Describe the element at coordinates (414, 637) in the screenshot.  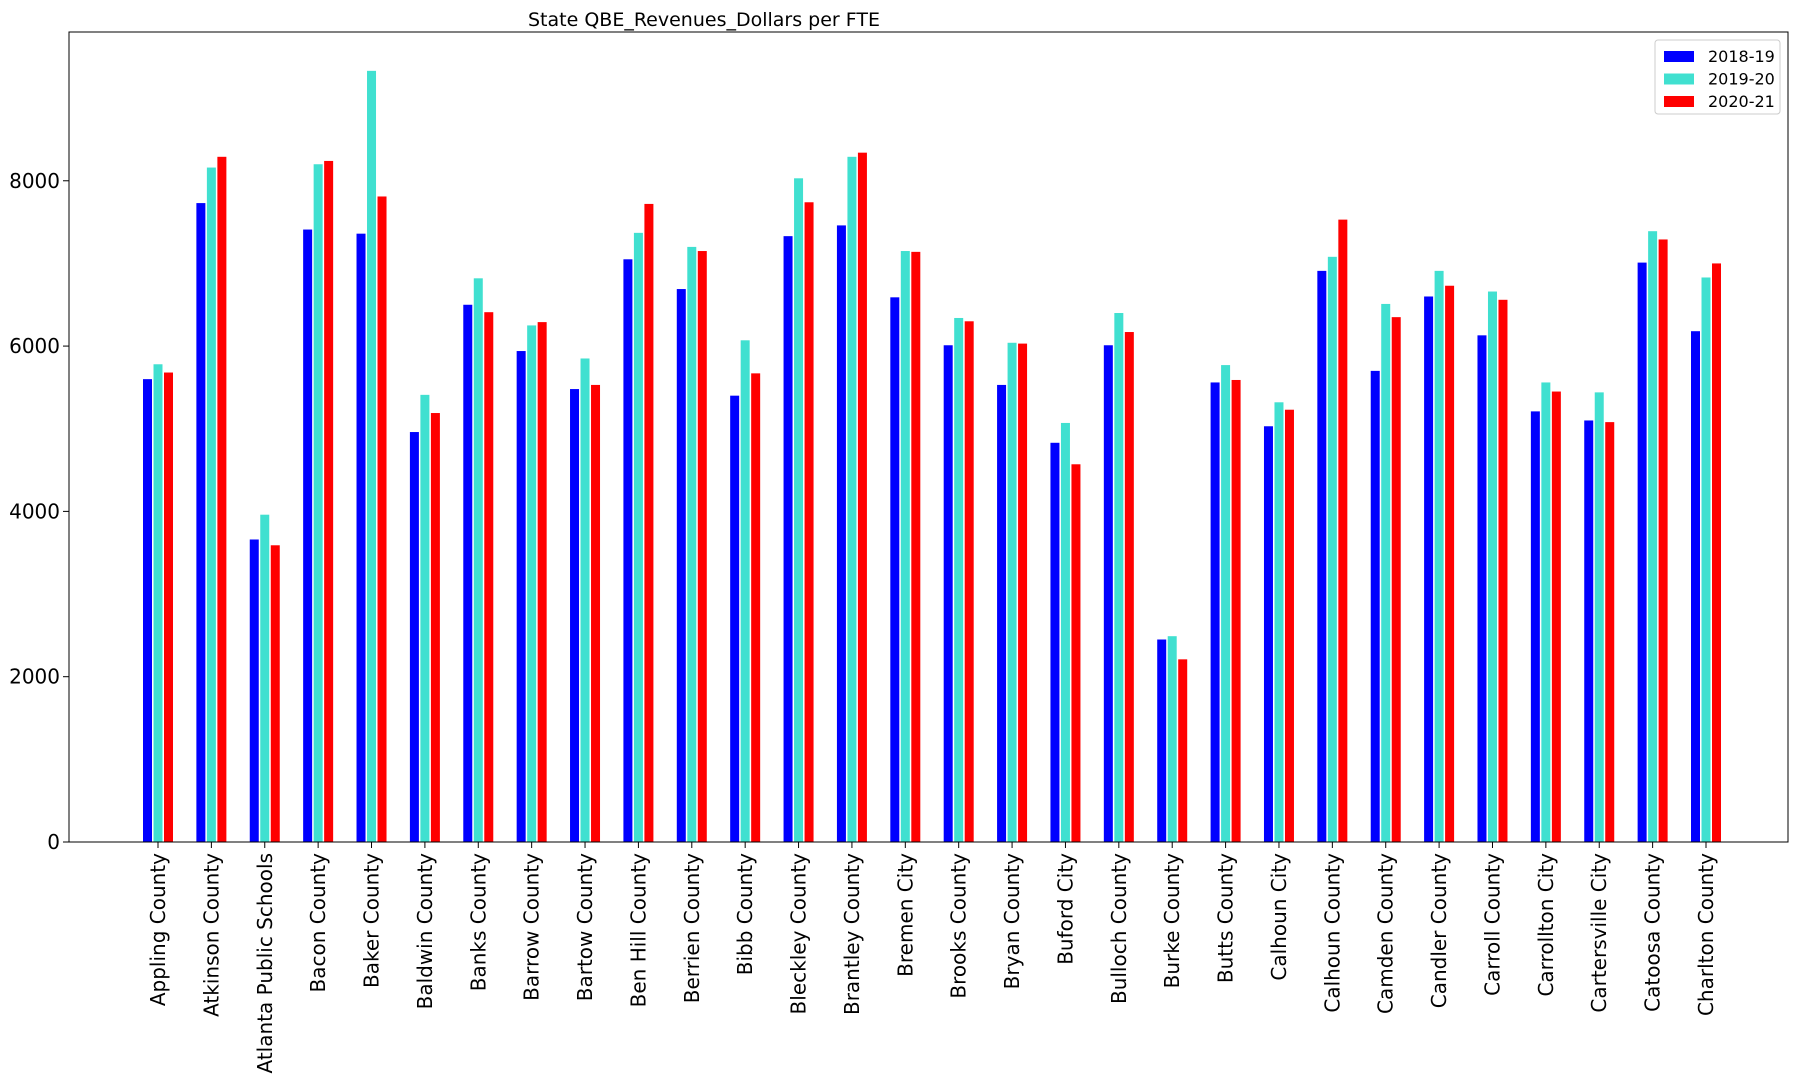
I see `bar-2018-19-baldwin-county` at that location.